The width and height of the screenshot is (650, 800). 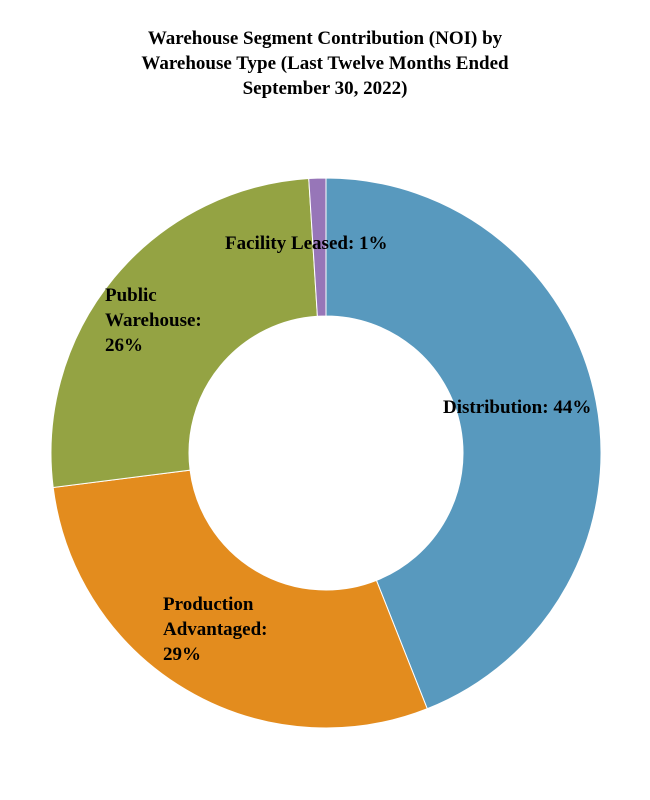 I want to click on slice-label-line: Facility Leased: 1%, so click(x=306, y=243).